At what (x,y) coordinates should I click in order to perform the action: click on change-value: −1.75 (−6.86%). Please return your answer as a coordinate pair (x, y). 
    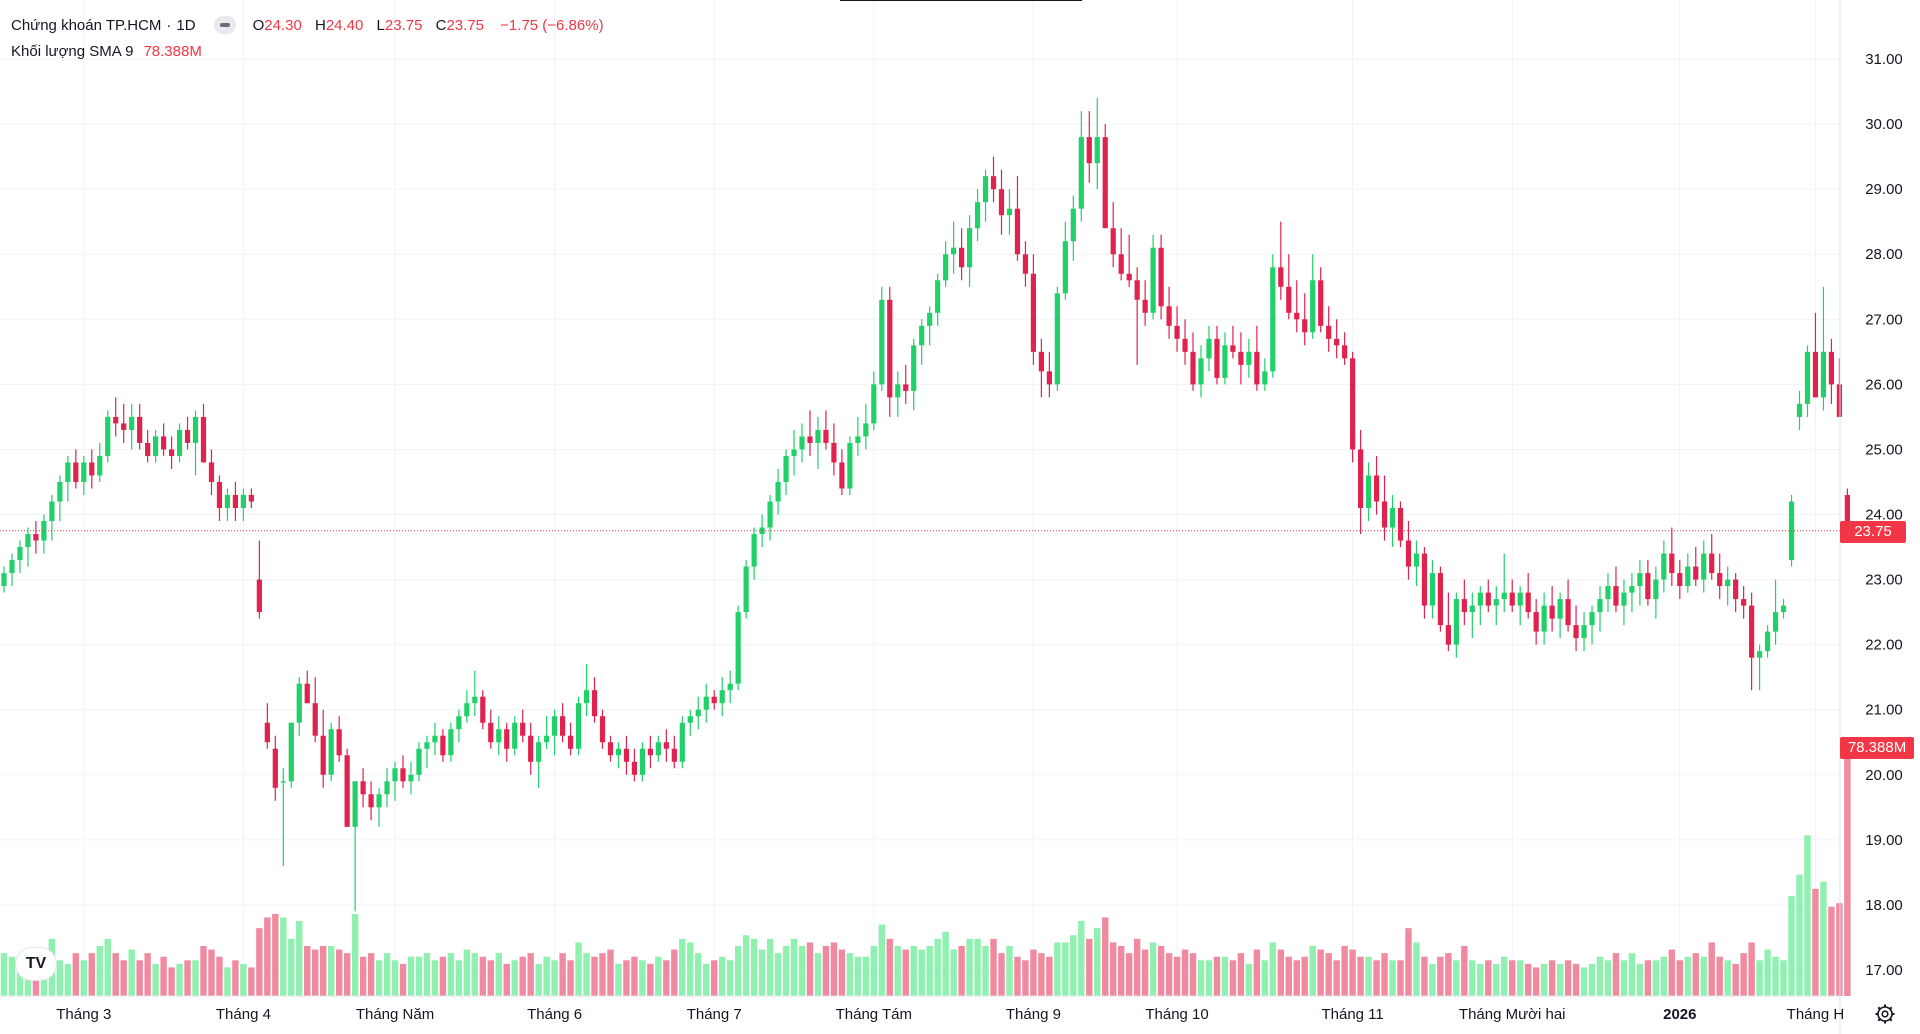
    Looking at the image, I should click on (552, 25).